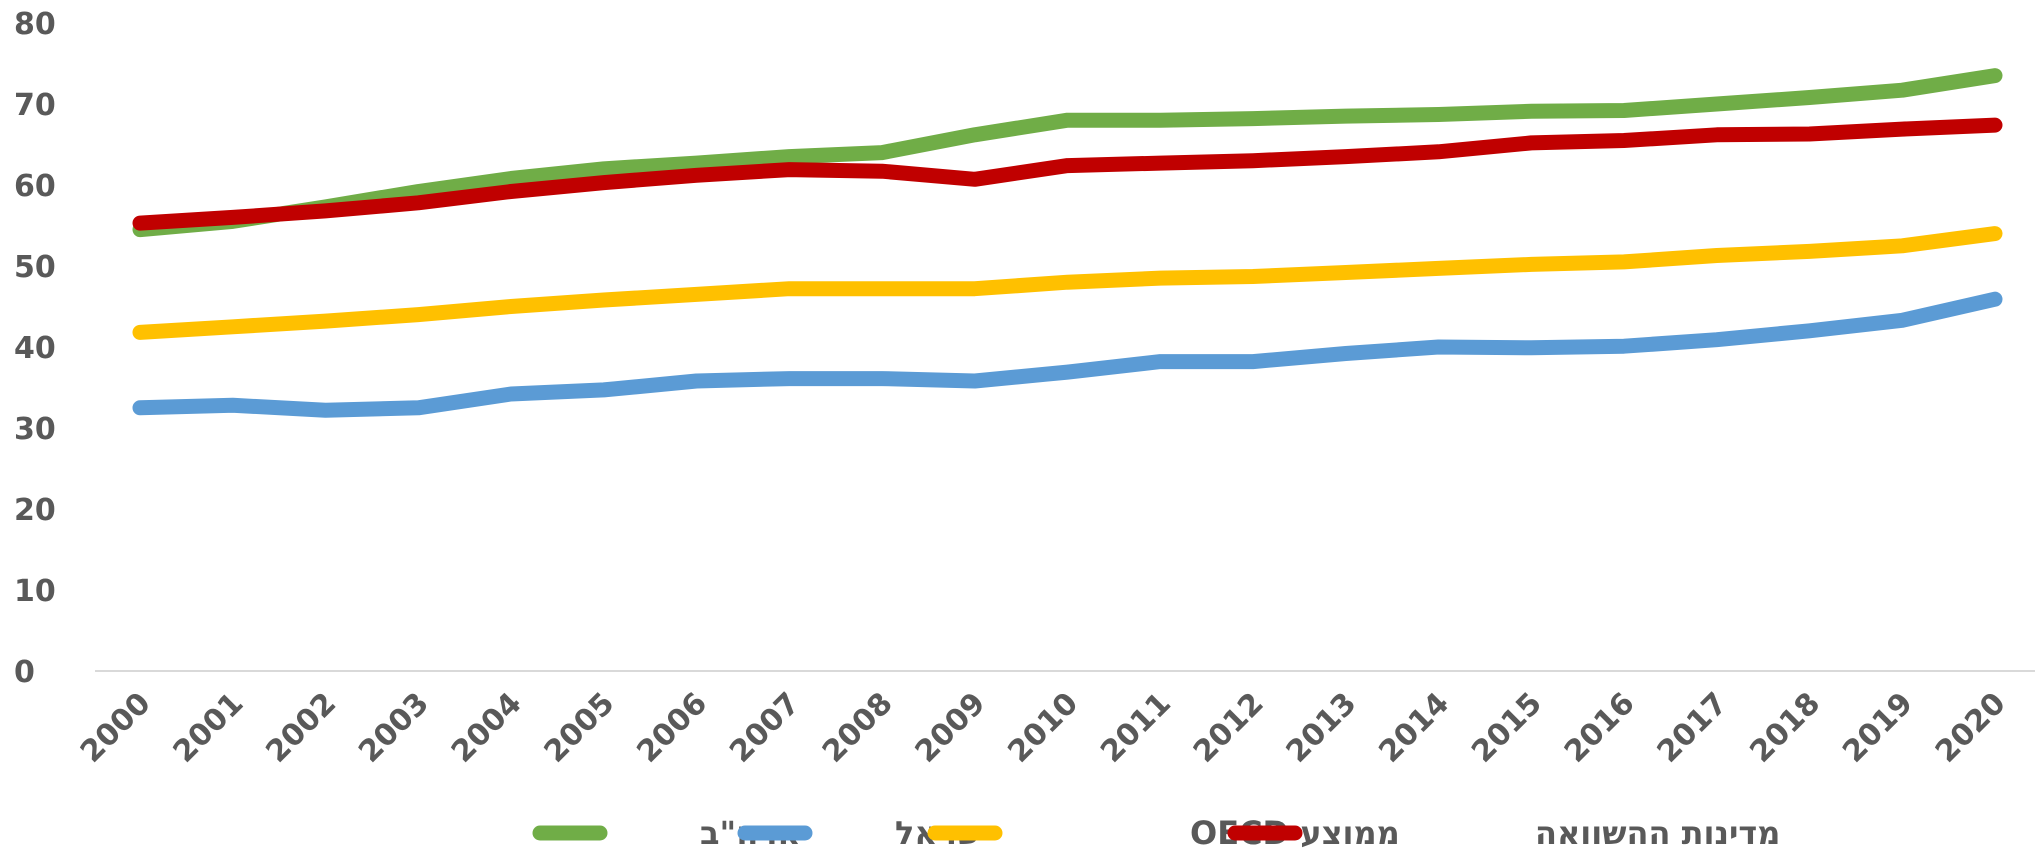  I want to click on x-tick-label: 2006, so click(672, 728).